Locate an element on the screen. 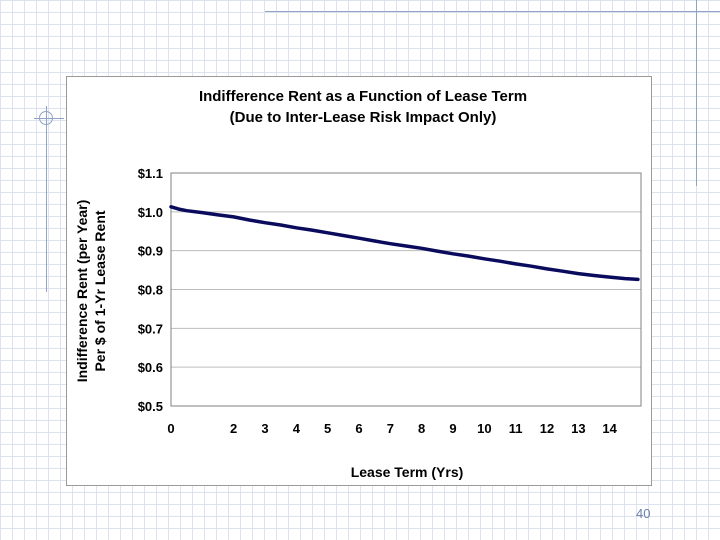 Image resolution: width=720 pixels, height=540 pixels. x-tick-label: 6 is located at coordinates (358, 428).